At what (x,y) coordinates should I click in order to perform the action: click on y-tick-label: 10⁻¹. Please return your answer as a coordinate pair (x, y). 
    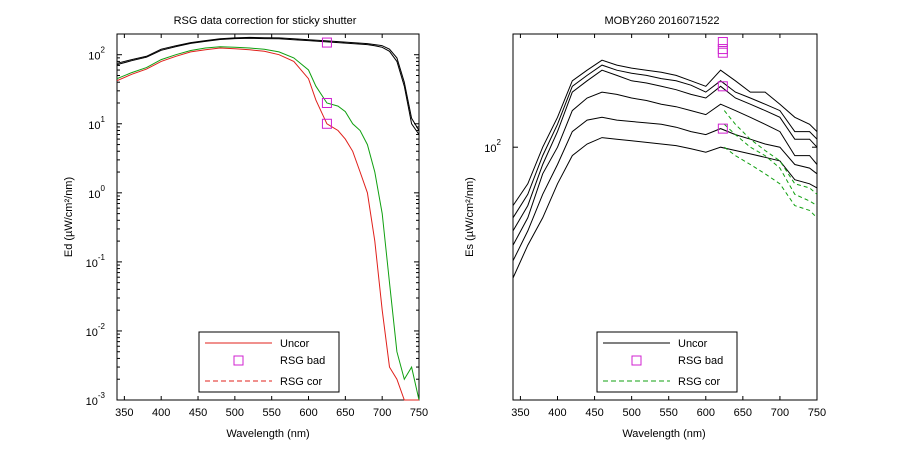
    Looking at the image, I should click on (96, 261).